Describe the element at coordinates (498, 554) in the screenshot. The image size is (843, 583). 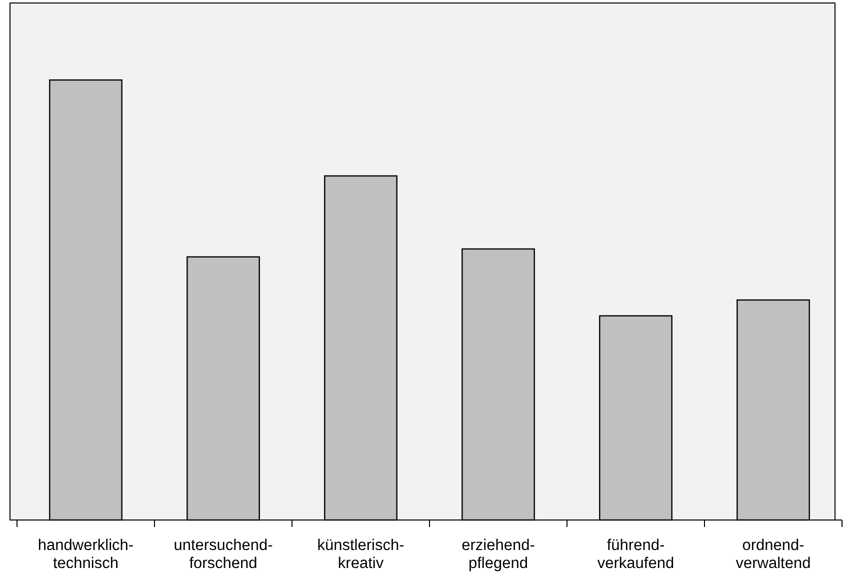
I see `x-tick-label: erziehend- pflegend` at that location.